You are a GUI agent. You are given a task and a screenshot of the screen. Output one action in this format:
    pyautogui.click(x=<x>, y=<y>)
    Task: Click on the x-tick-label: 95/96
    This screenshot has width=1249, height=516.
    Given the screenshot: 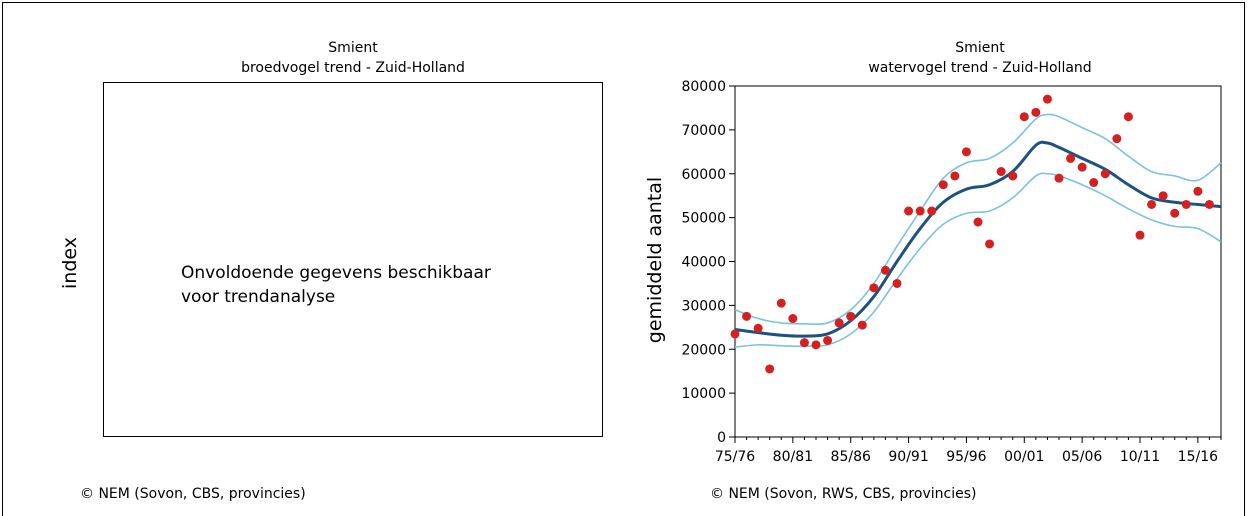 What is the action you would take?
    pyautogui.click(x=966, y=457)
    